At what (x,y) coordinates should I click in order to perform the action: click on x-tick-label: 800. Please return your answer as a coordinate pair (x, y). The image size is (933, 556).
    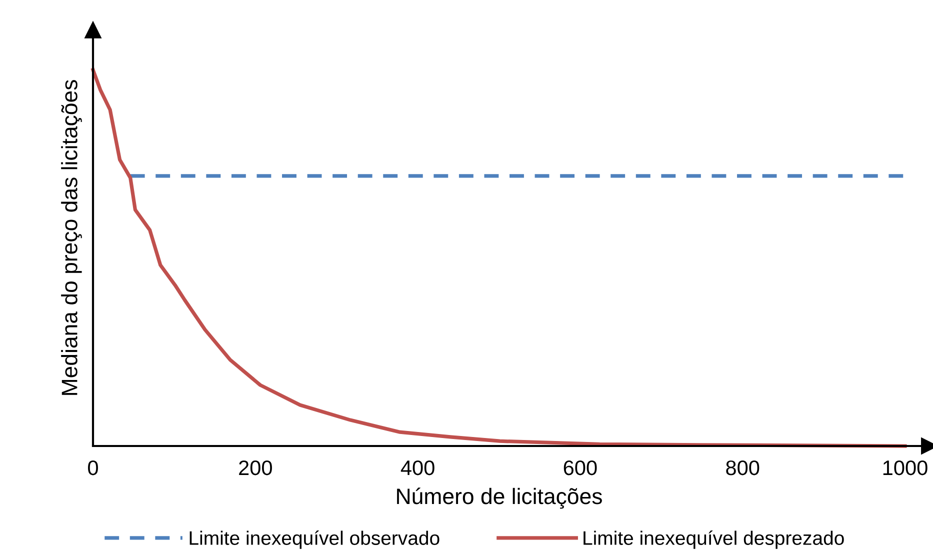
    Looking at the image, I should click on (743, 468).